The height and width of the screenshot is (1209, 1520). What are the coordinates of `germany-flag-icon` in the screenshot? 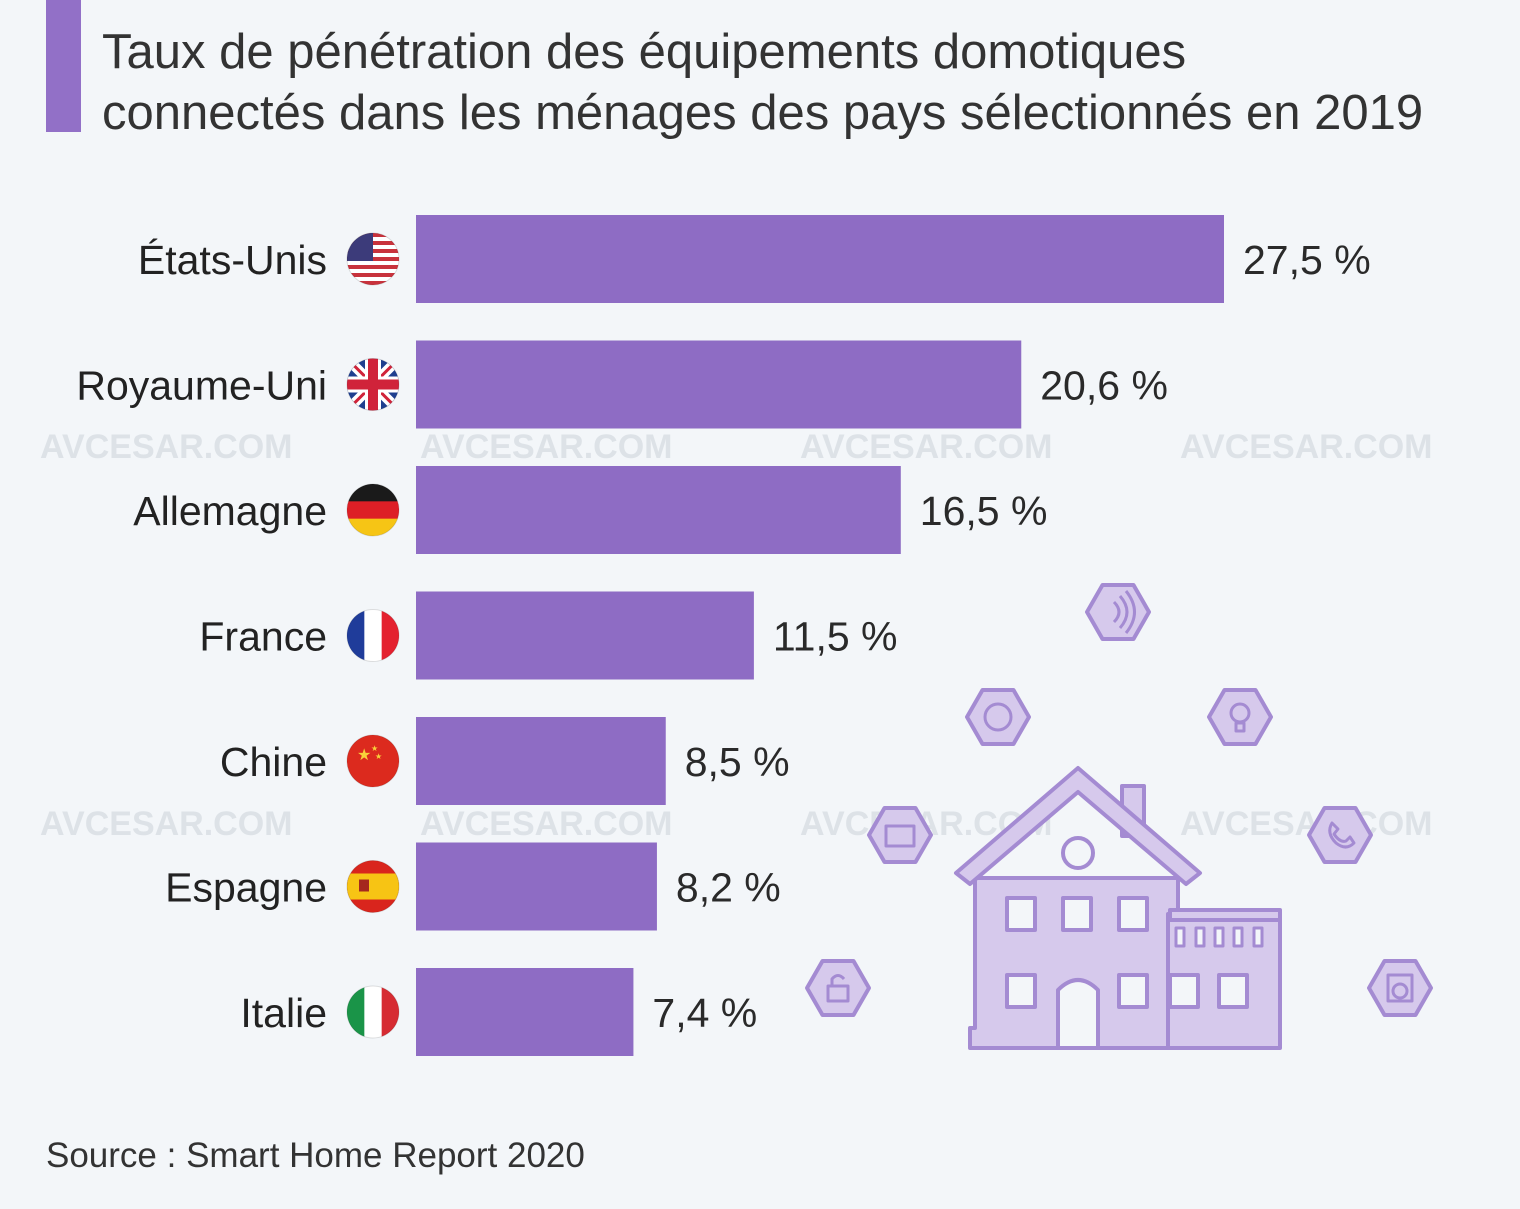 It's located at (373, 510).